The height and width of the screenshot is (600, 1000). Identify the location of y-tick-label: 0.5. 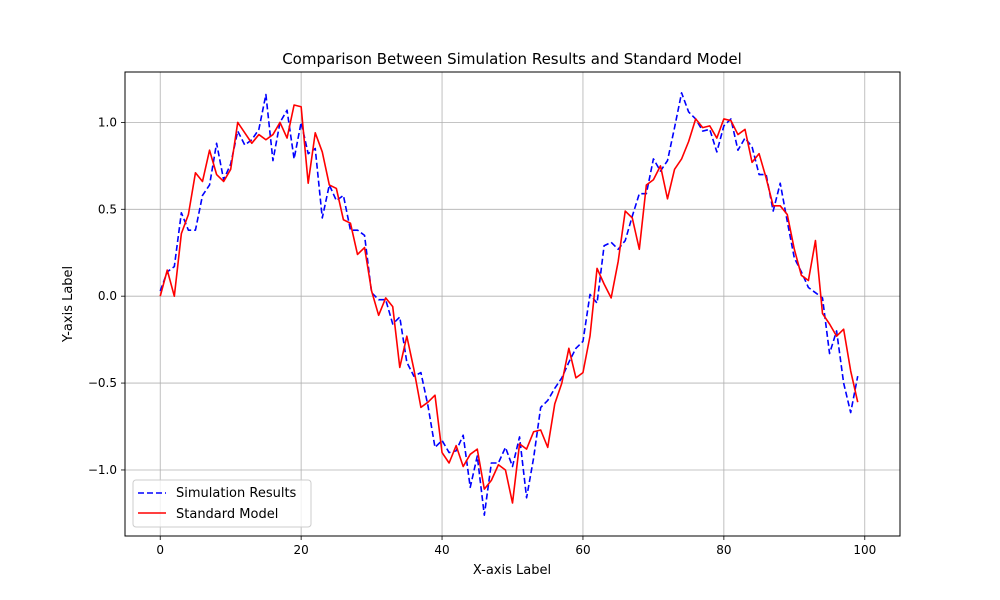
(107, 209).